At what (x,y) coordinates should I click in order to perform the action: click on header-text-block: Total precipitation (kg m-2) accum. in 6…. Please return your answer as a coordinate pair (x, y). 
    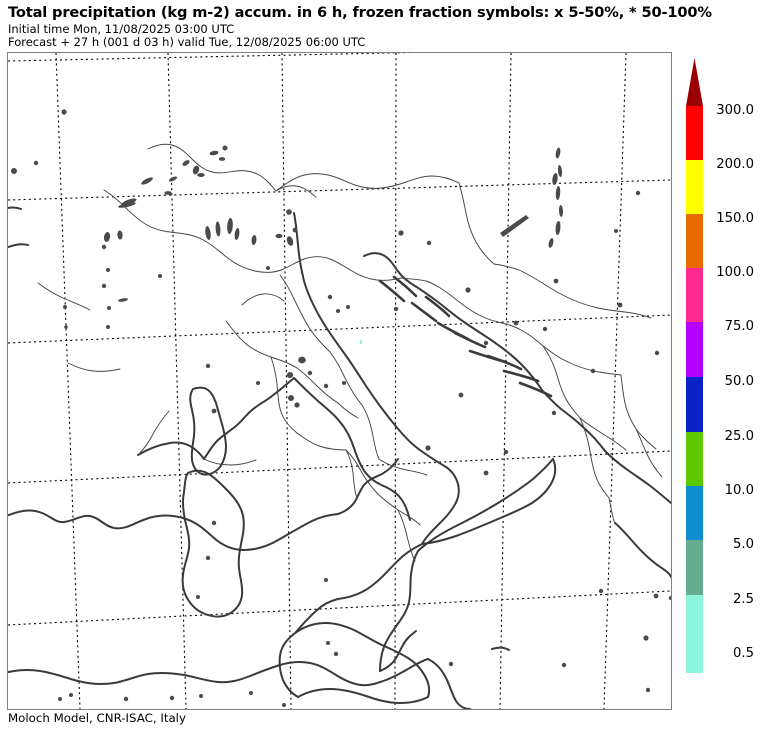
    Looking at the image, I should click on (380, 26).